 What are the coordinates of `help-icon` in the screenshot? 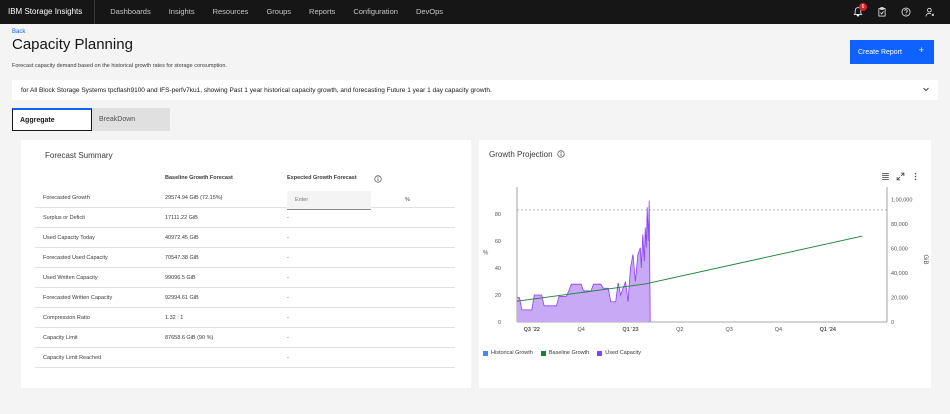 It's located at (906, 12).